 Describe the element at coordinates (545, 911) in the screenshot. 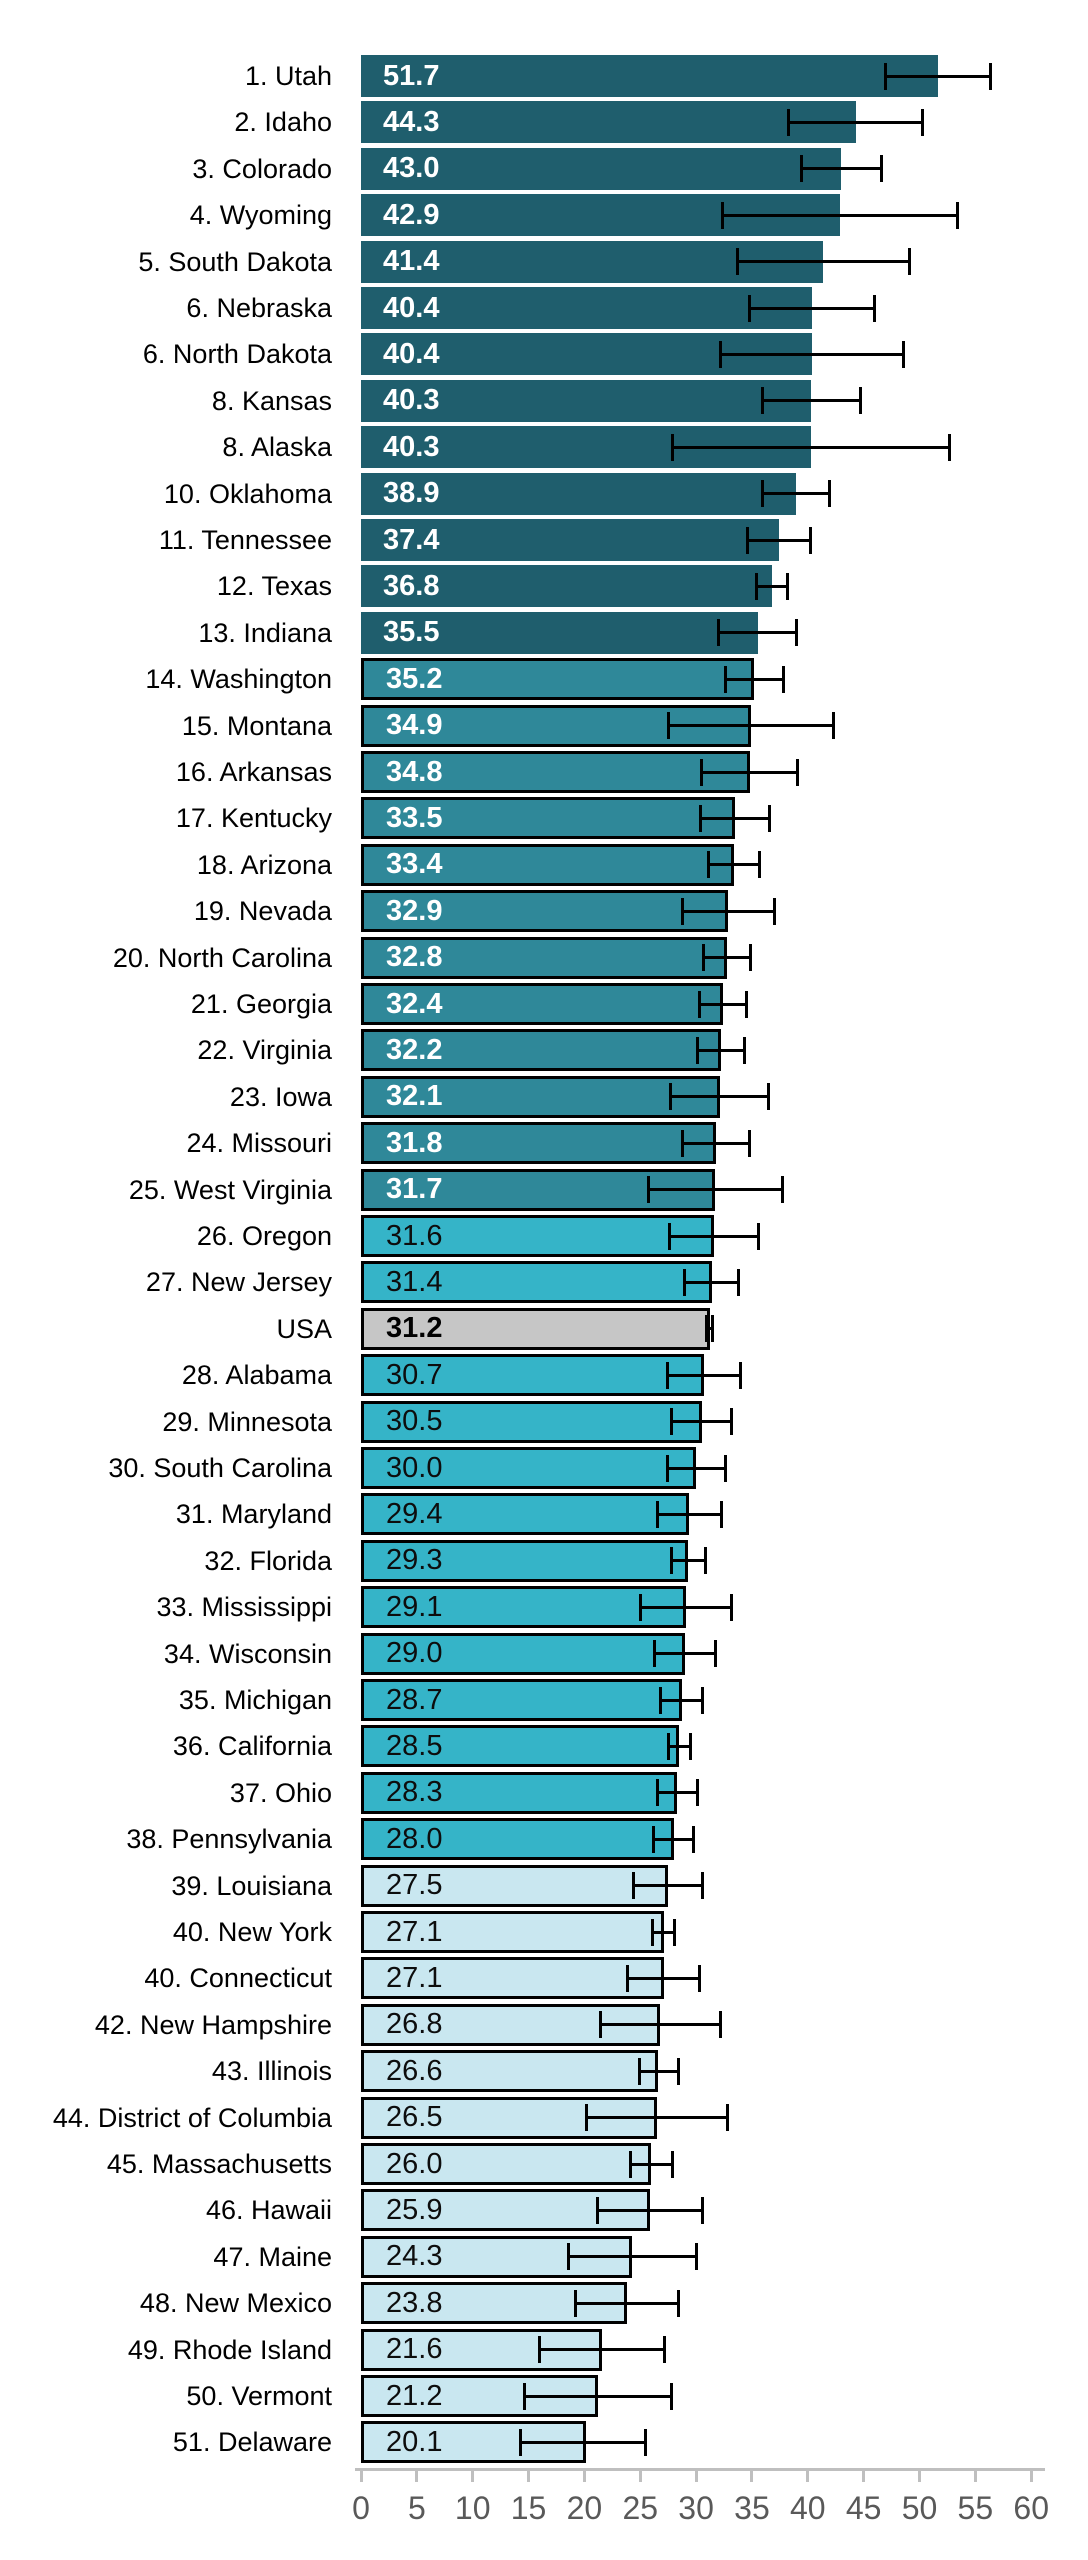

I see `bar: 32.9` at that location.